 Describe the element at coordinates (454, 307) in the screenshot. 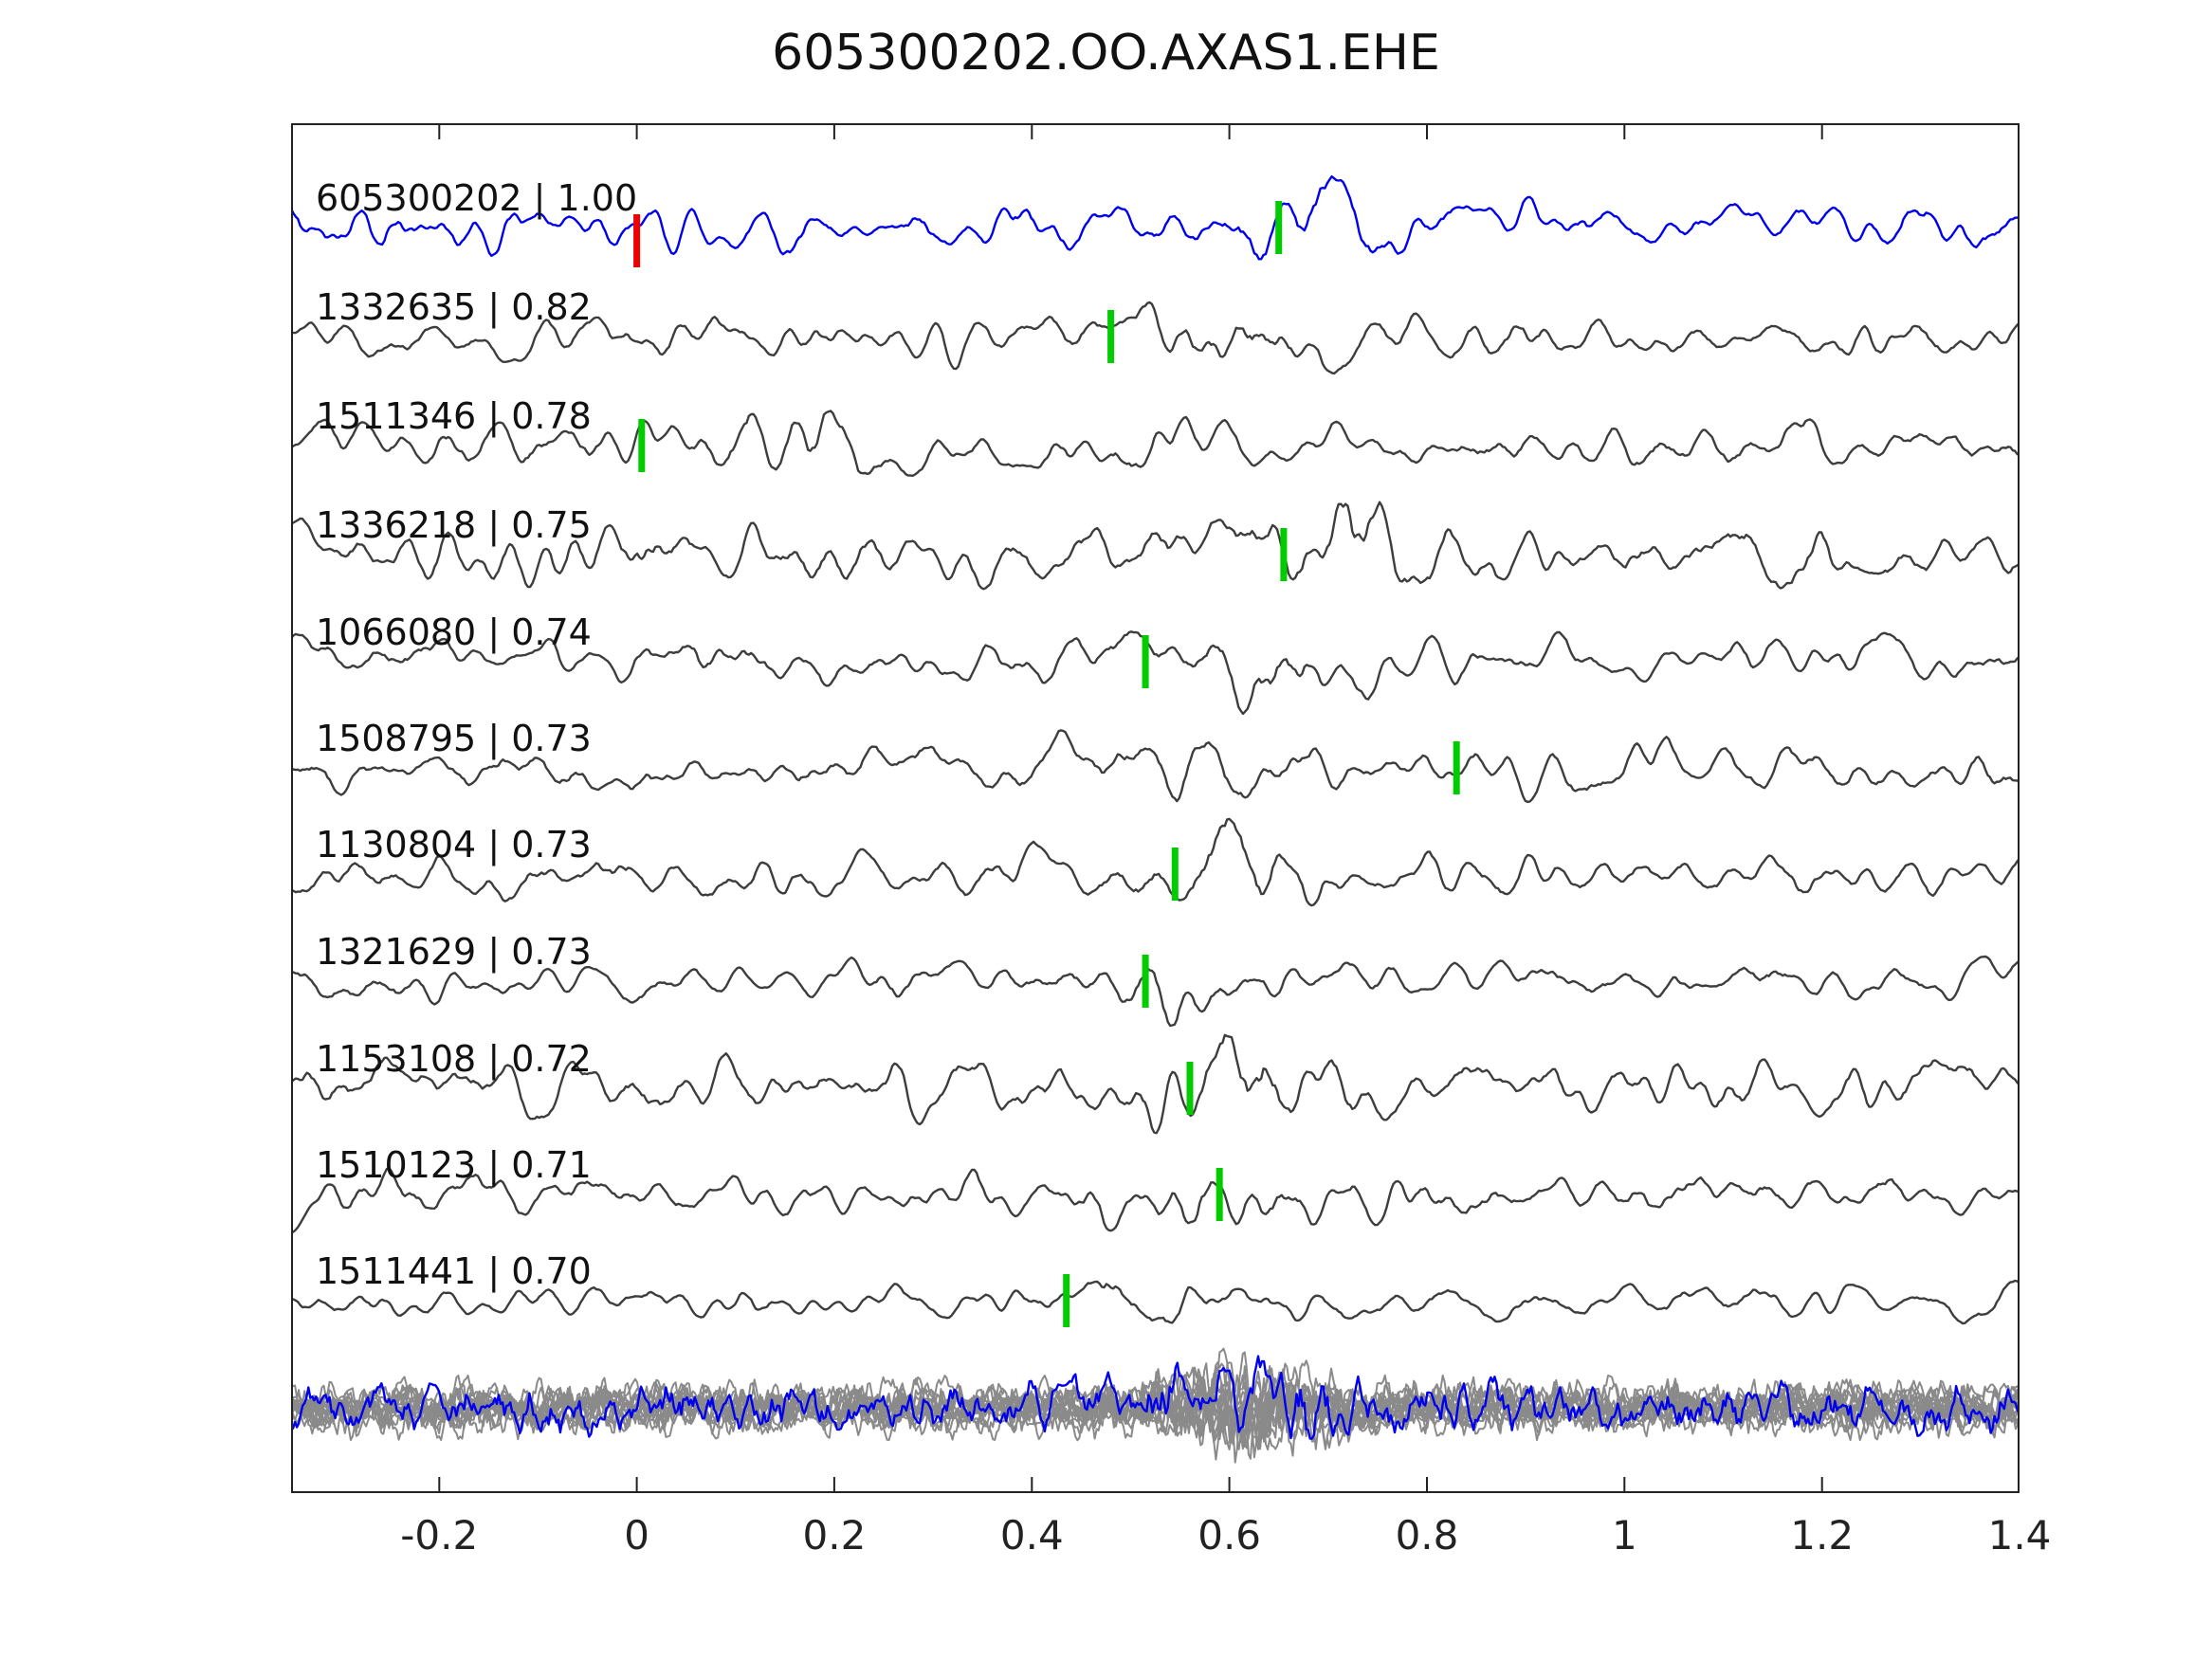

I see `trace-label: 1332635 | 0.82` at that location.